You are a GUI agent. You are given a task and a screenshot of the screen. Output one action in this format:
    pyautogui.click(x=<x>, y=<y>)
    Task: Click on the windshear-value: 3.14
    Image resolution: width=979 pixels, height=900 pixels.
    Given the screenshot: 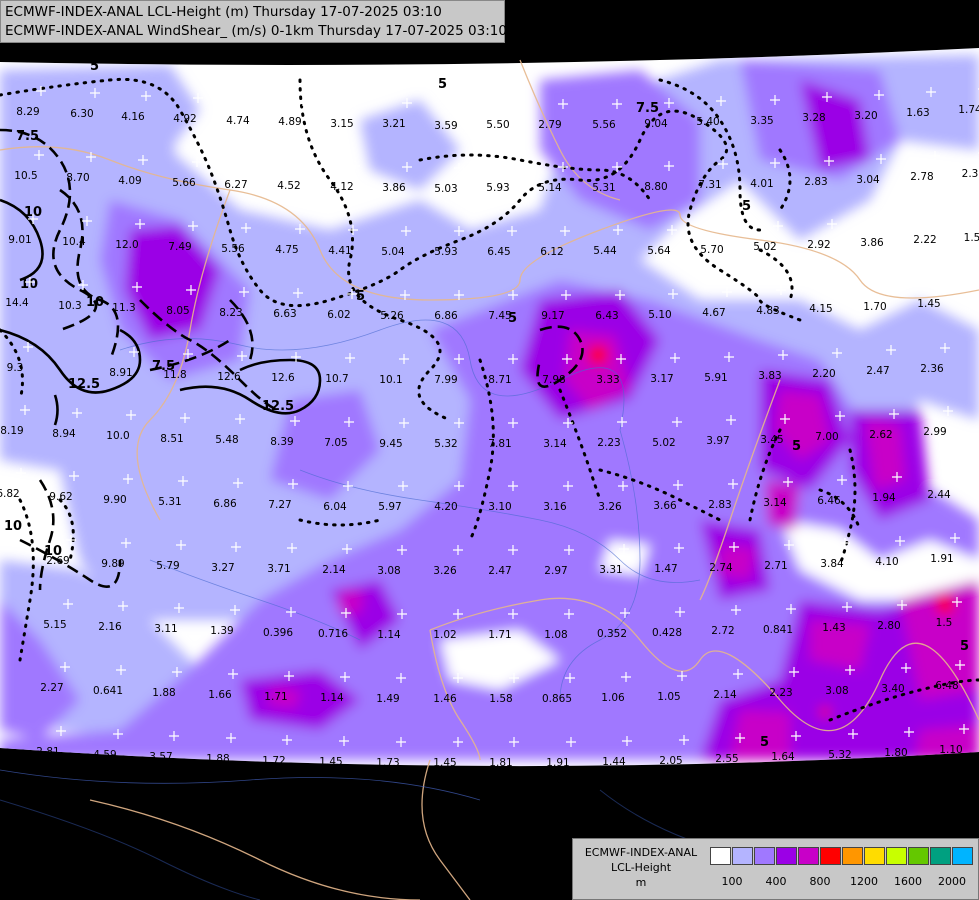 What is the action you would take?
    pyautogui.click(x=775, y=503)
    